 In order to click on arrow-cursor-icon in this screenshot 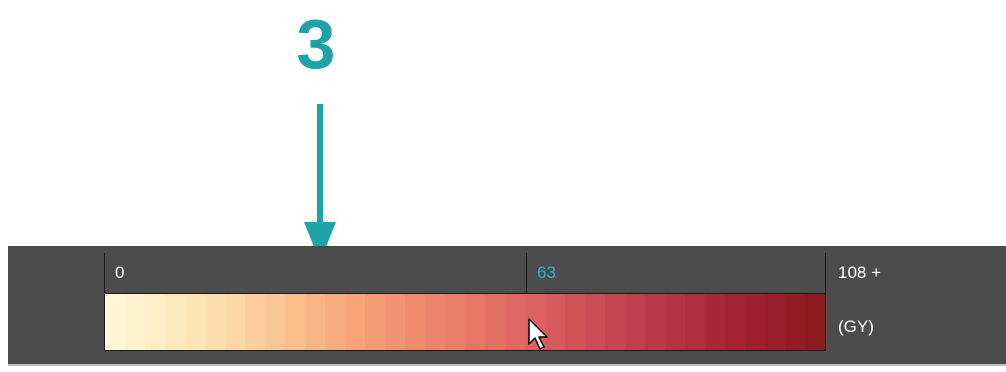, I will do `click(538, 334)`.